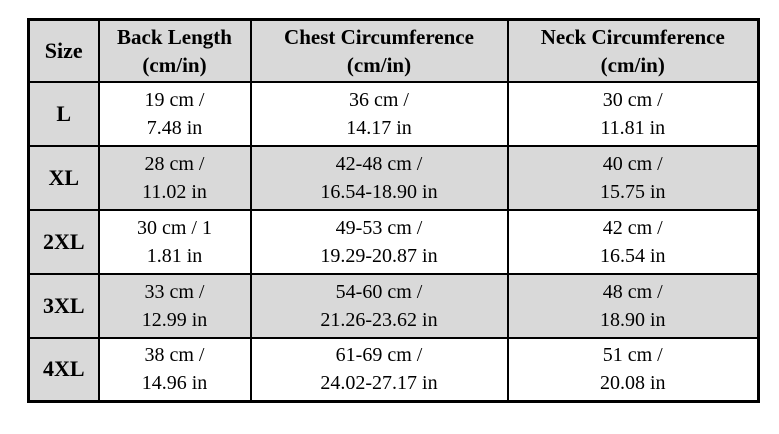 This screenshot has width=779, height=434. I want to click on cm-value: 40 cm /, so click(632, 163).